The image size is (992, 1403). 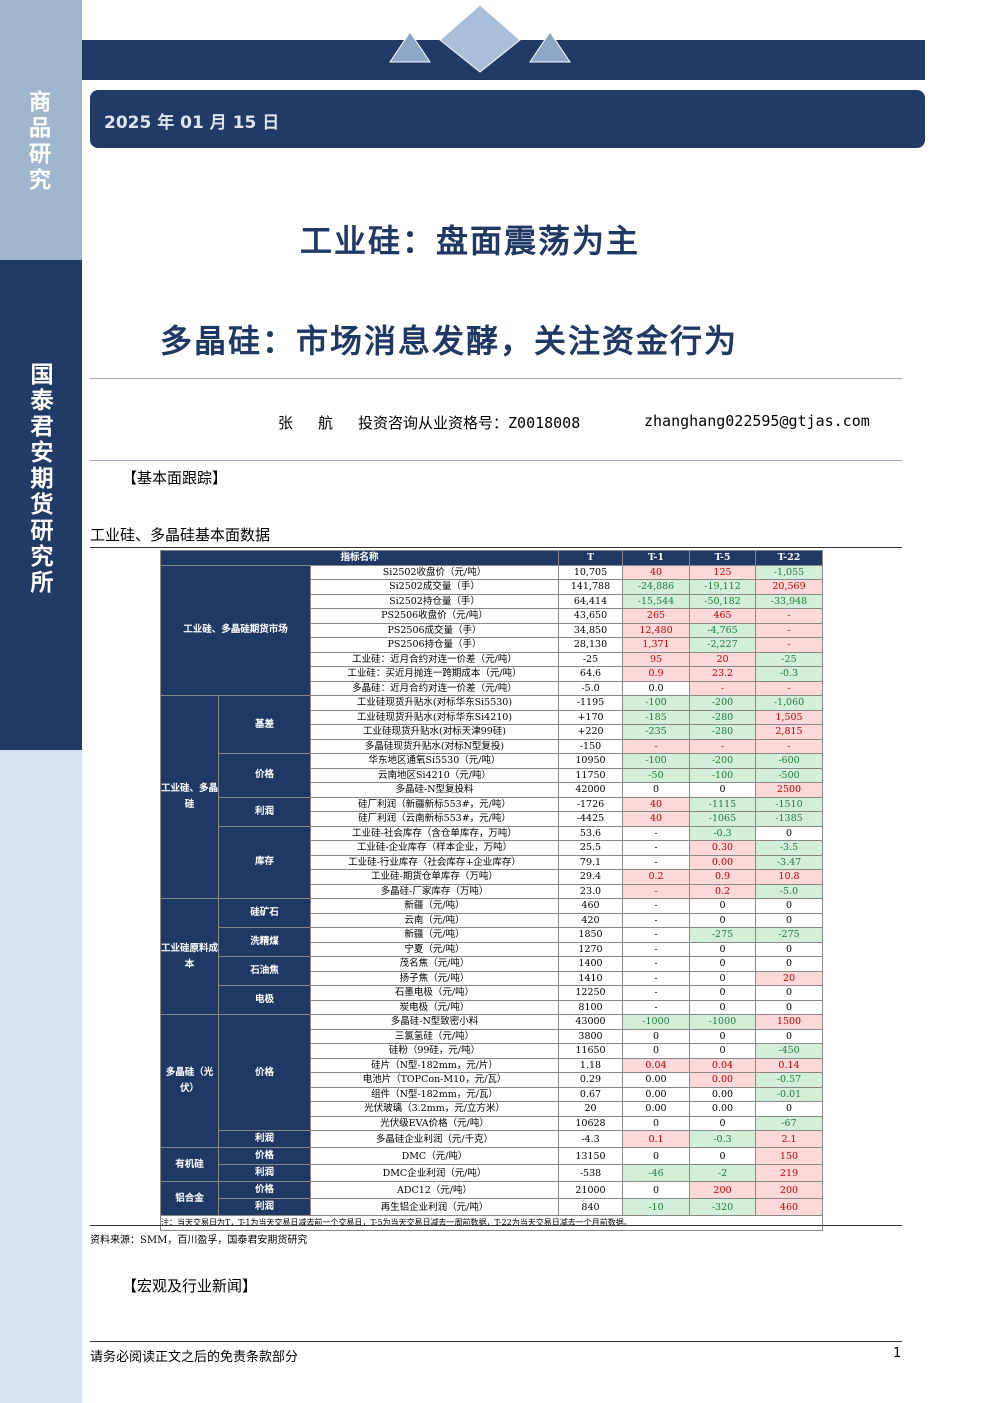 I want to click on indicator-name: 石墨电极（元/吨）, so click(x=434, y=993).